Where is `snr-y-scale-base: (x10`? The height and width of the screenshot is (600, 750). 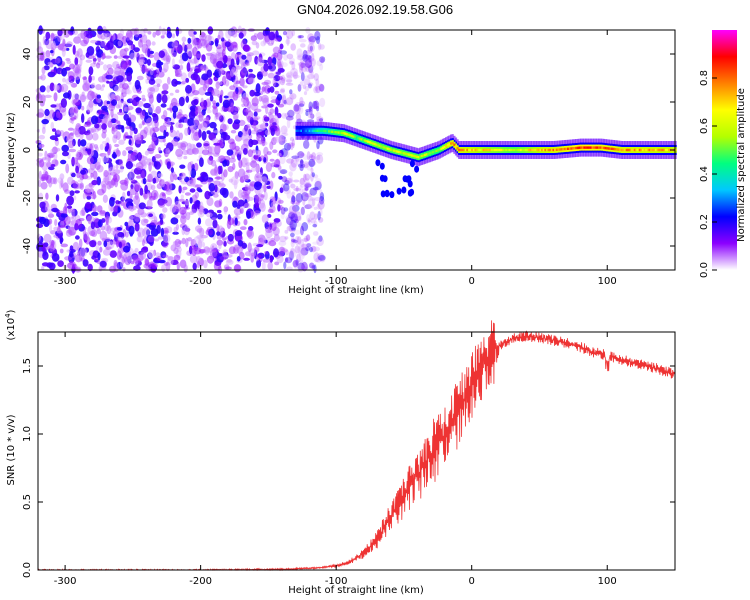 snr-y-scale-base: (x10 is located at coordinates (11, 329).